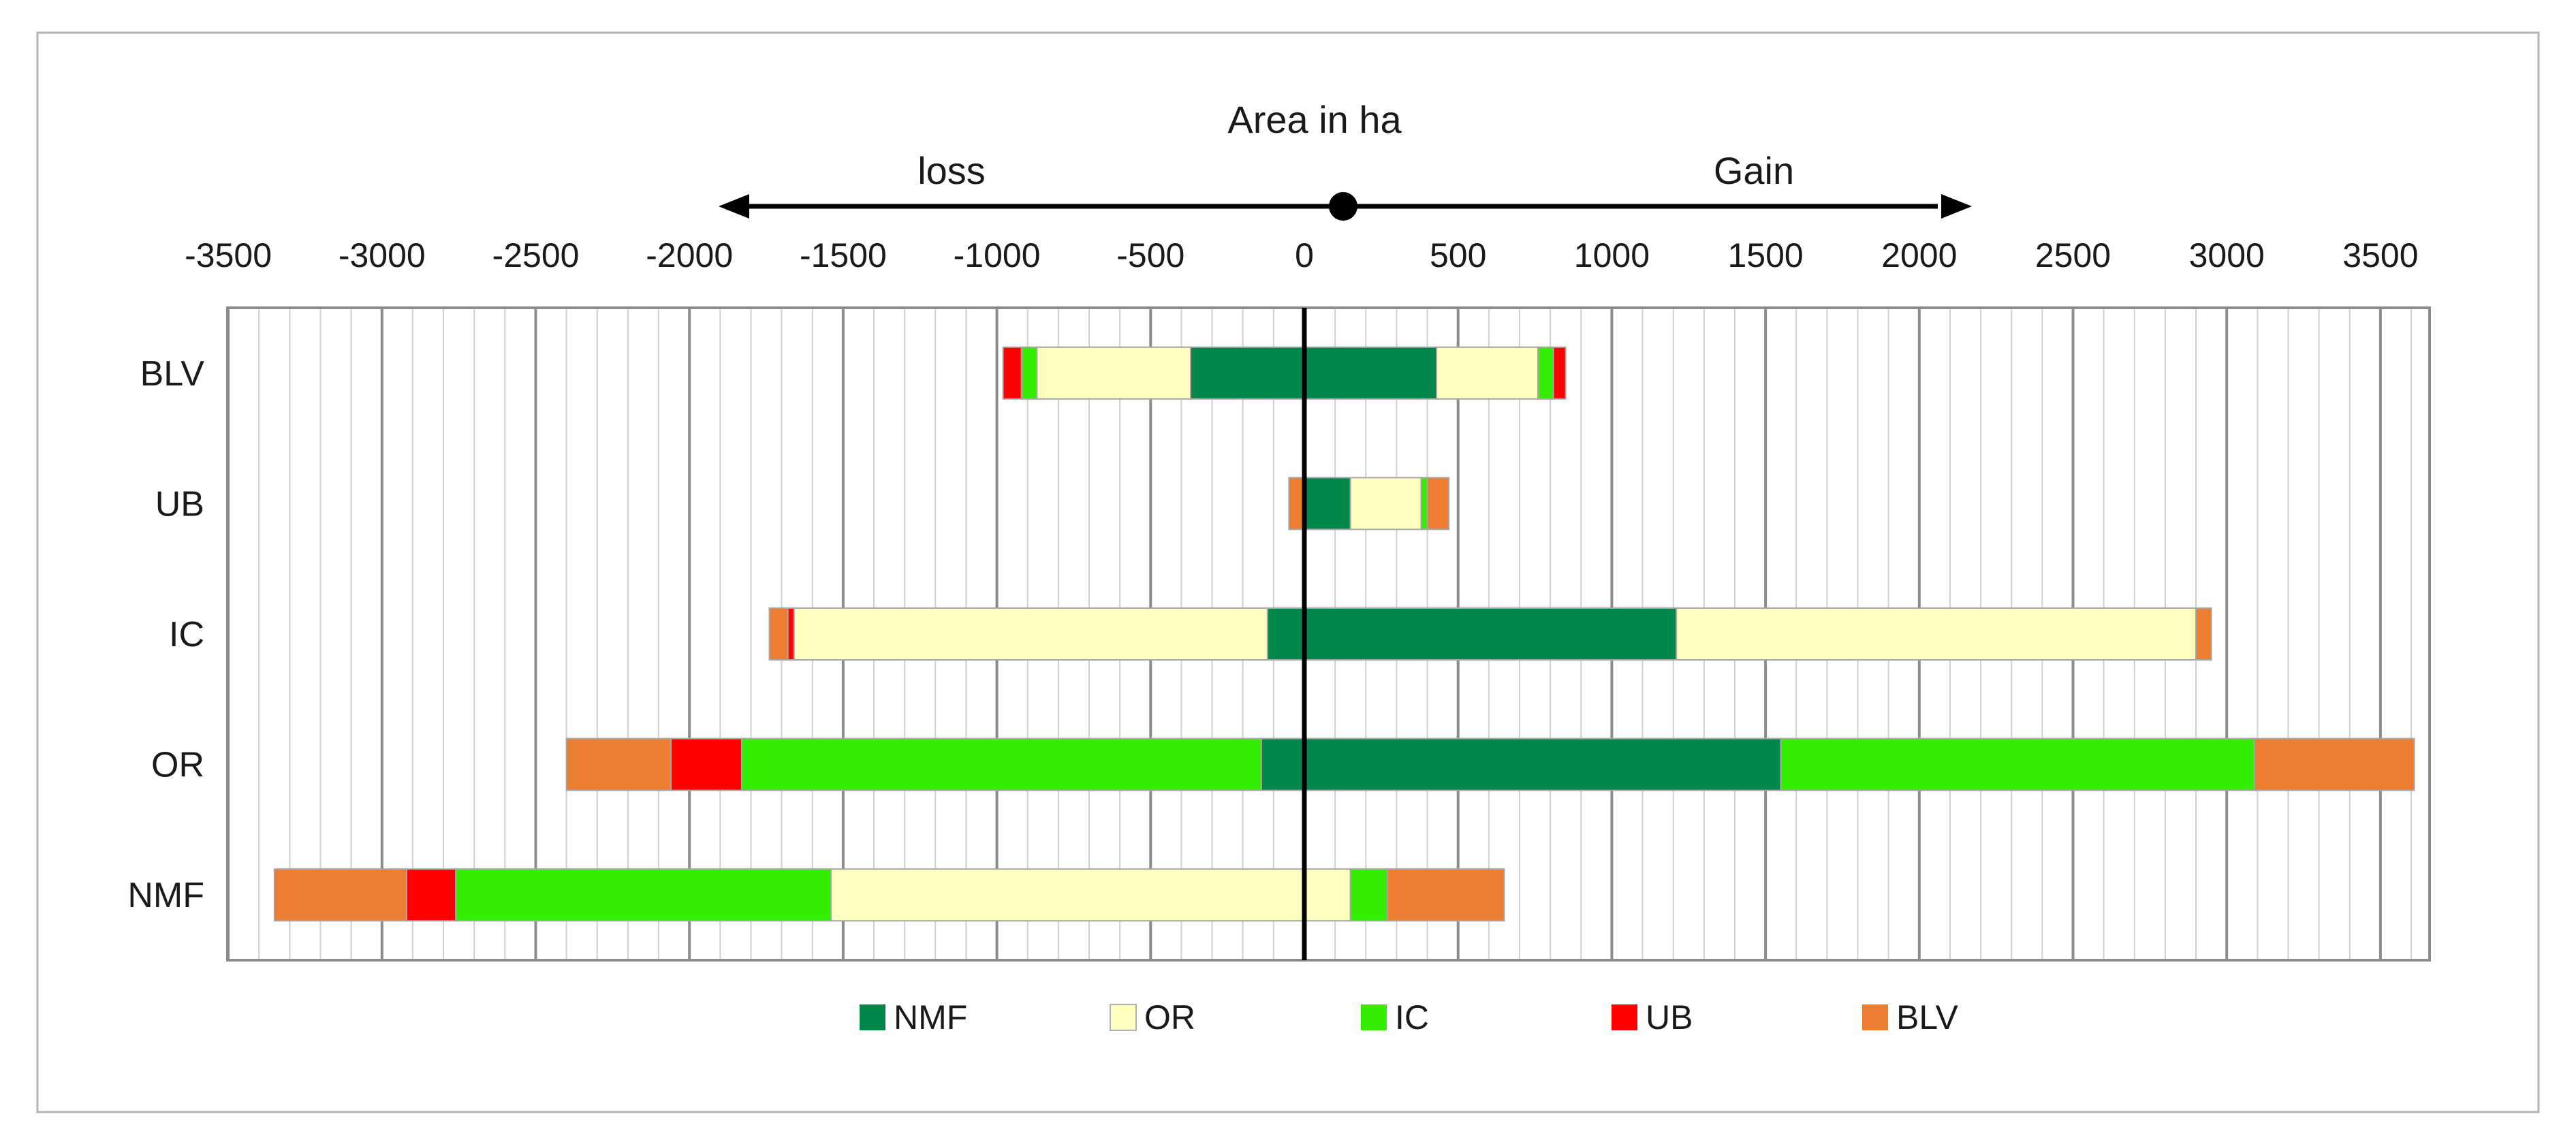 This screenshot has width=2576, height=1142. Describe the element at coordinates (1412, 1017) in the screenshot. I see `legend-label-ic: IC` at that location.